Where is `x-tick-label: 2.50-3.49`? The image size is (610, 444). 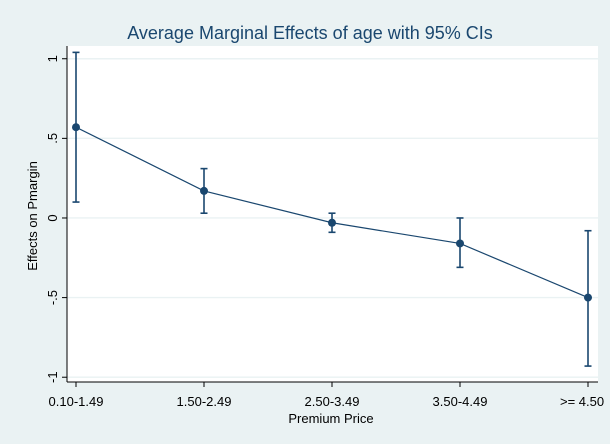
x-tick-label: 2.50-3.49 is located at coordinates (332, 401).